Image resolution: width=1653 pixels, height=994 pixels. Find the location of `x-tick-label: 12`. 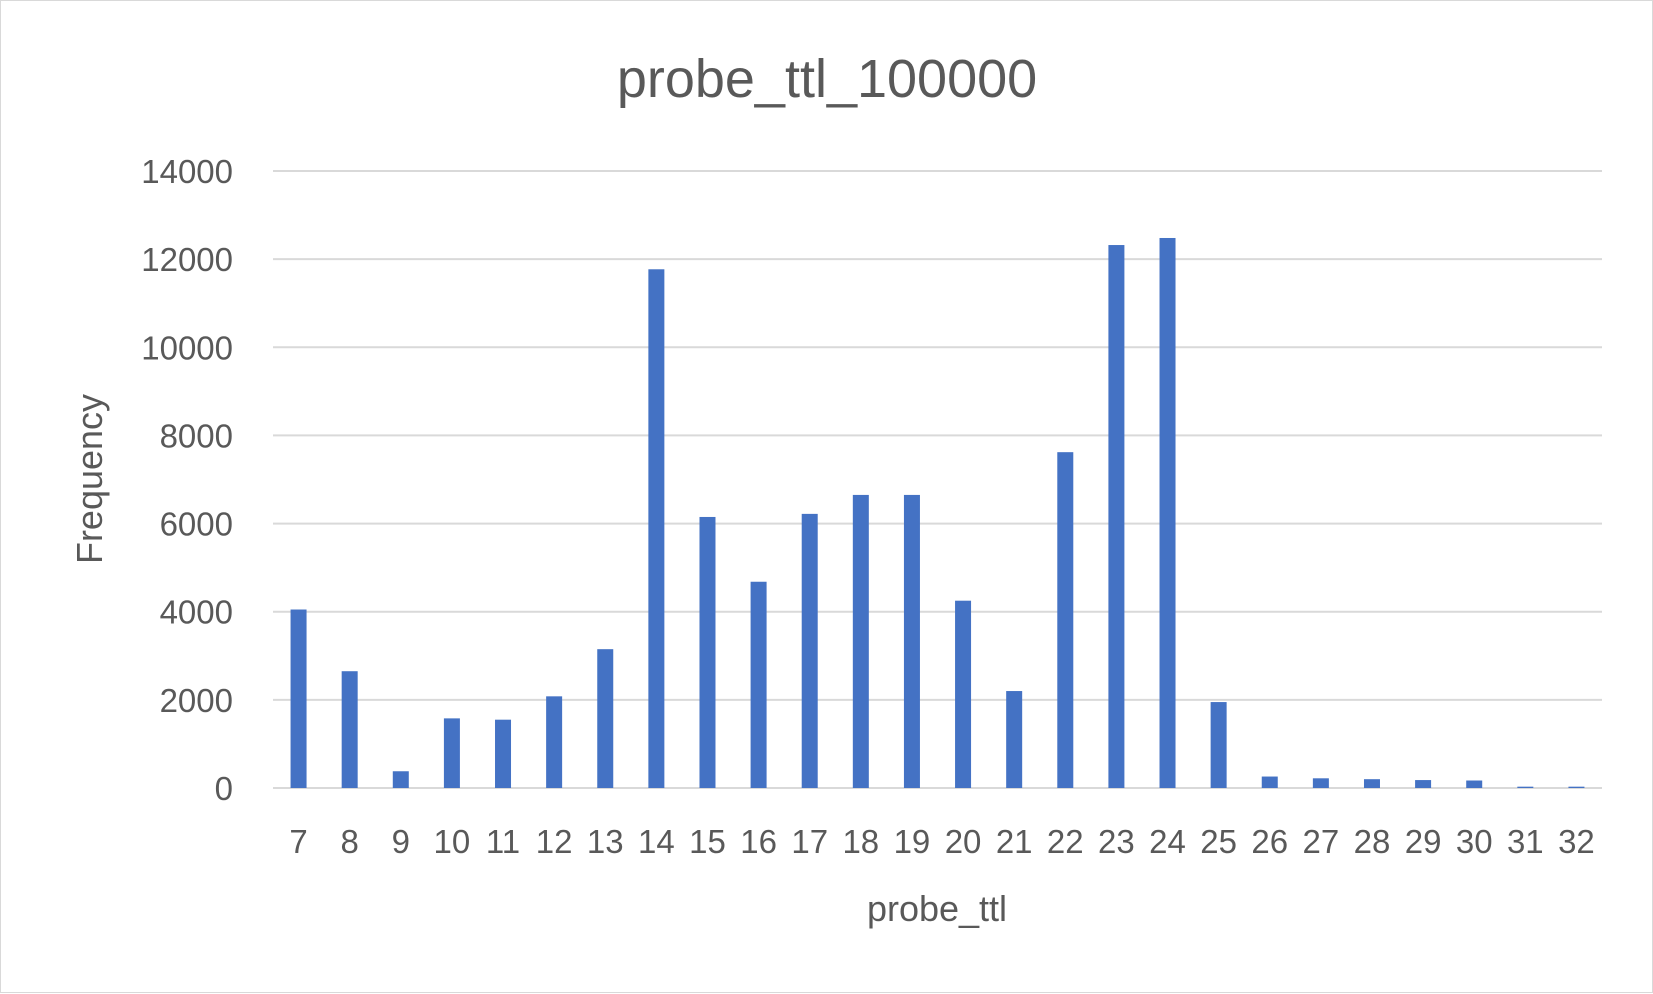

x-tick-label: 12 is located at coordinates (554, 841).